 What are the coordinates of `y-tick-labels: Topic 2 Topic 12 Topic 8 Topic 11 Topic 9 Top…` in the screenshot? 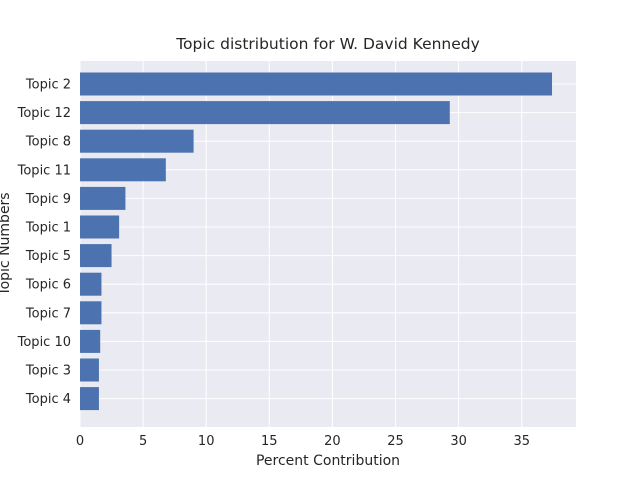 It's located at (44, 243).